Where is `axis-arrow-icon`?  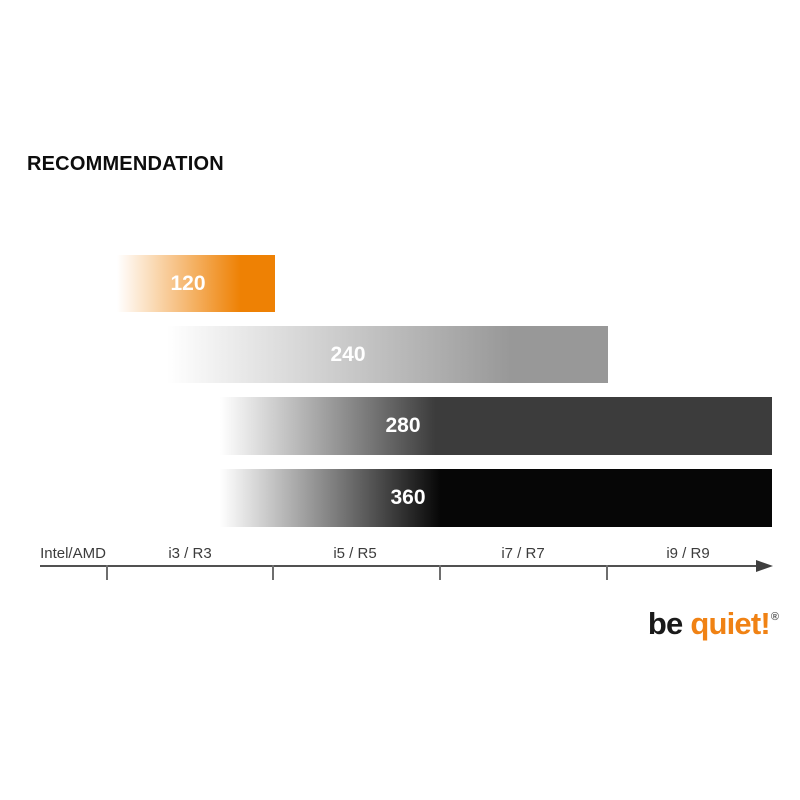 axis-arrow-icon is located at coordinates (764, 566).